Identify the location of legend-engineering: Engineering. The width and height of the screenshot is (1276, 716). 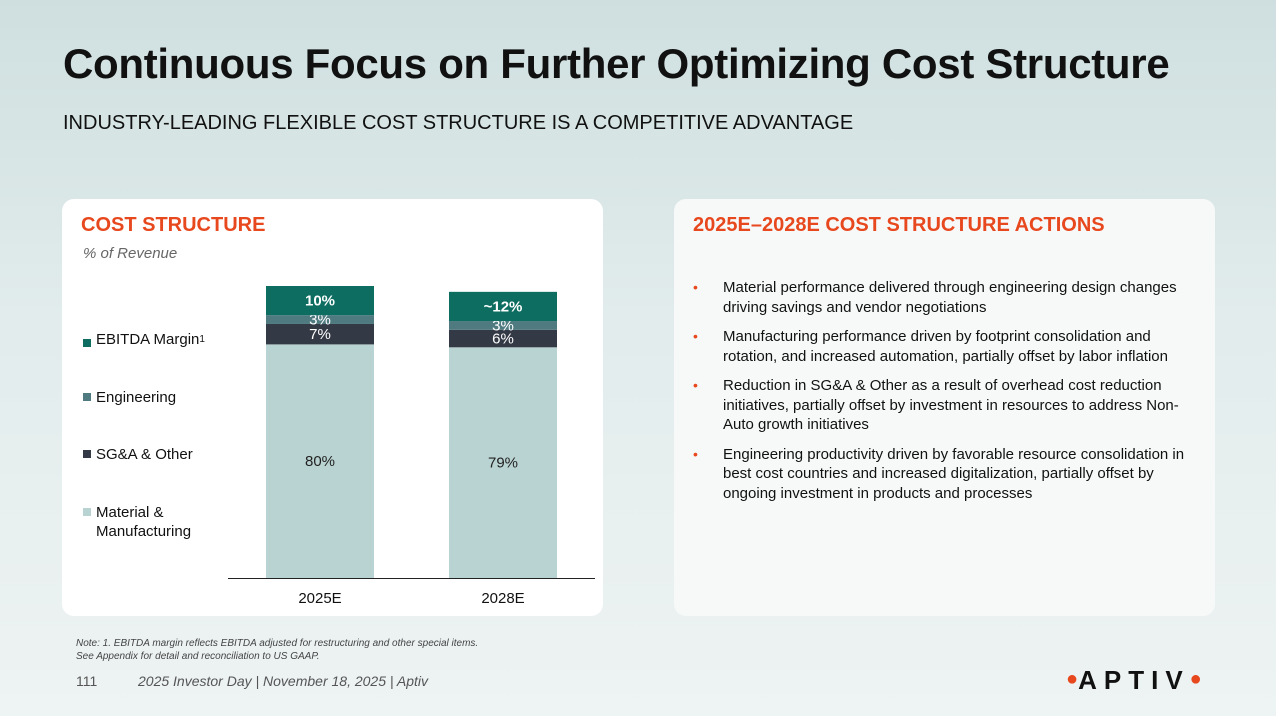
(129, 397).